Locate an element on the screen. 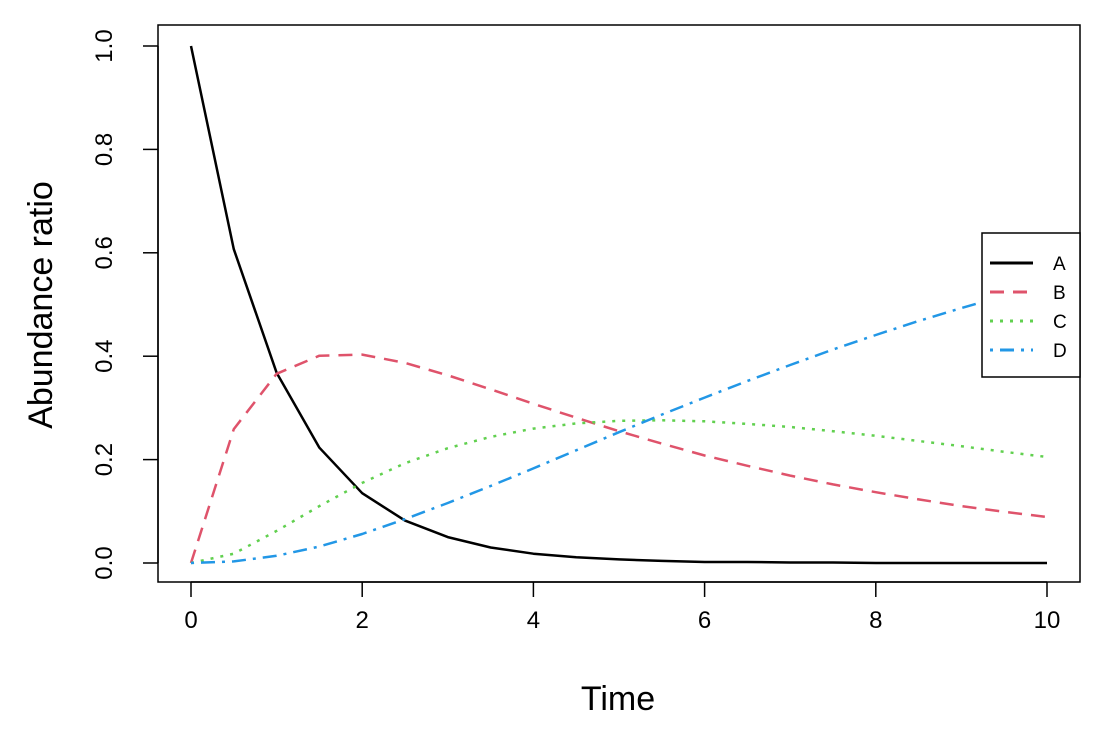 The width and height of the screenshot is (1112, 736). x-axis-title: Time is located at coordinates (618, 699).